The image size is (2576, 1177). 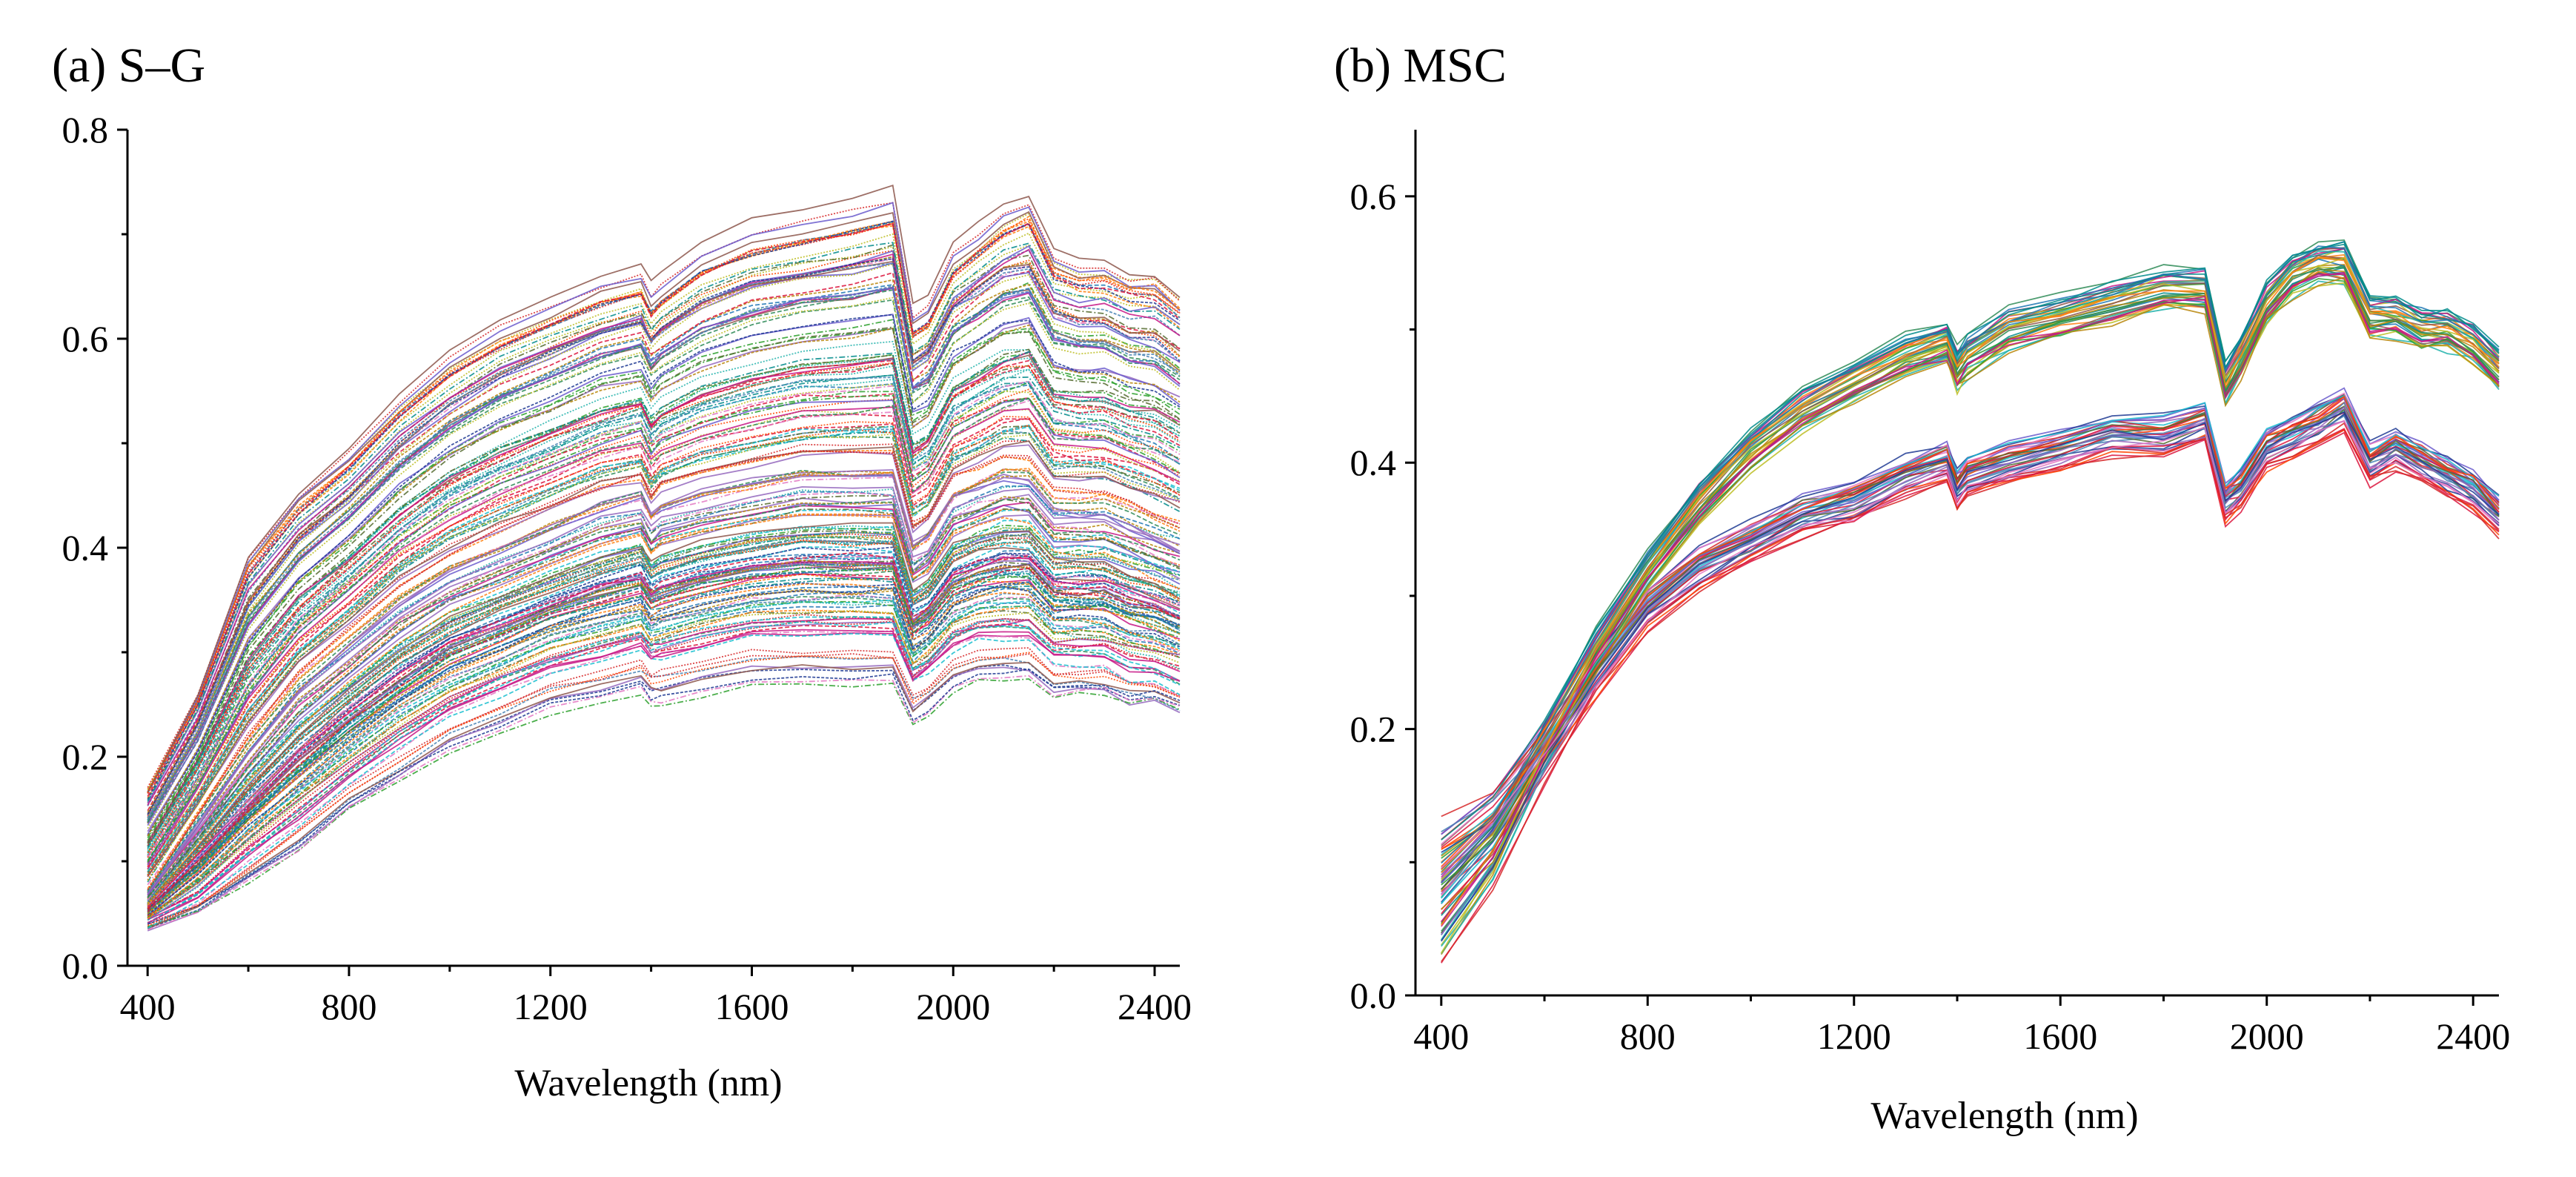 What do you see at coordinates (2473, 1036) in the screenshot?
I see `x-tick-label: 2400` at bounding box center [2473, 1036].